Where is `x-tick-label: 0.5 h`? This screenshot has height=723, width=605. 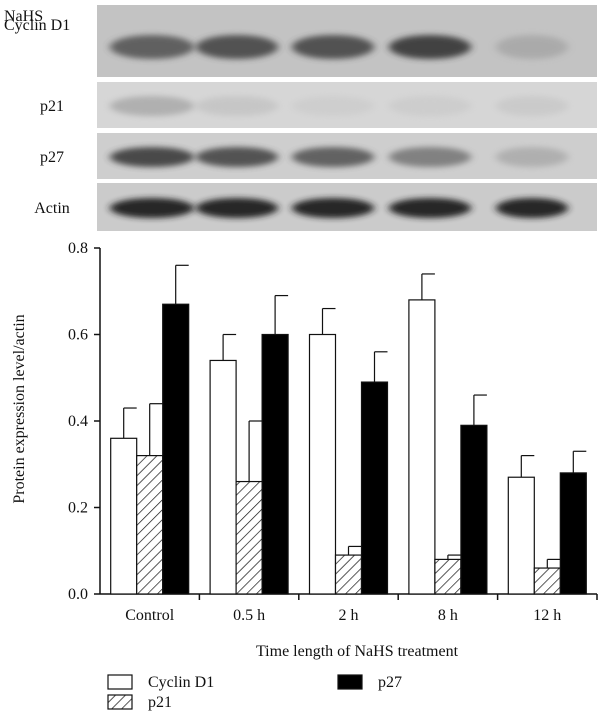
x-tick-label: 0.5 h is located at coordinates (249, 615).